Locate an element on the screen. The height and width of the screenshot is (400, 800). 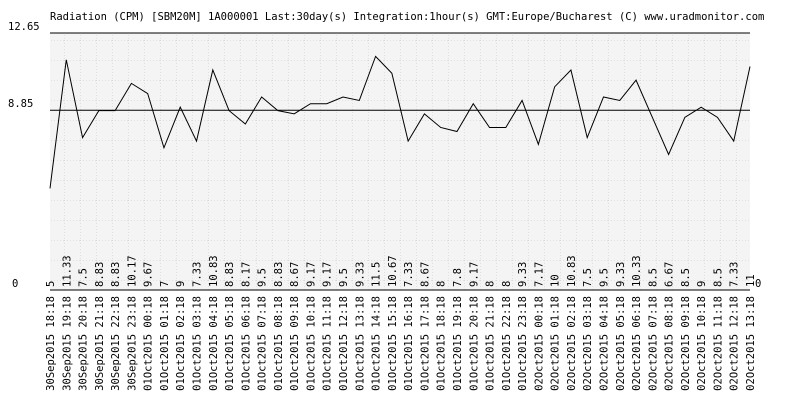
x-tick-label: 01Oct2015 16:18 is located at coordinates (409, 343).